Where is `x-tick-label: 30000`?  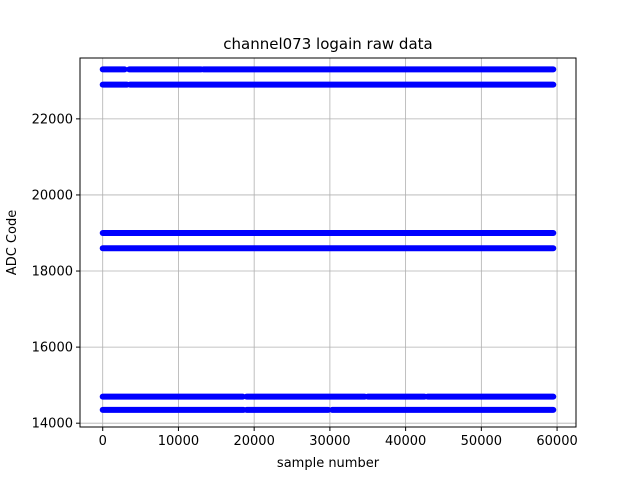 x-tick-label: 30000 is located at coordinates (329, 441).